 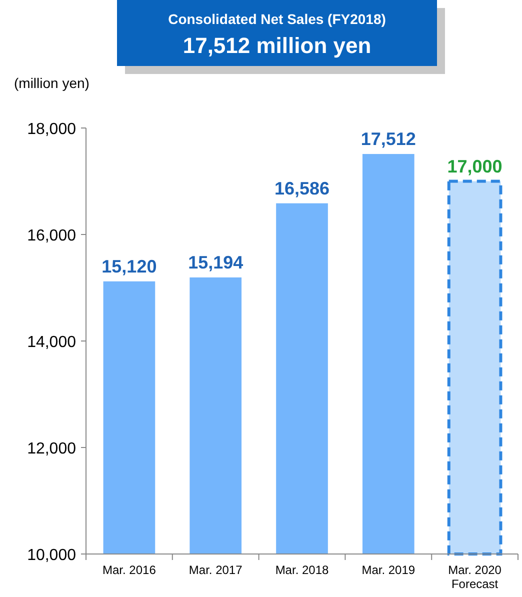 What do you see at coordinates (52, 83) in the screenshot?
I see `y-axis-title: (million yen)` at bounding box center [52, 83].